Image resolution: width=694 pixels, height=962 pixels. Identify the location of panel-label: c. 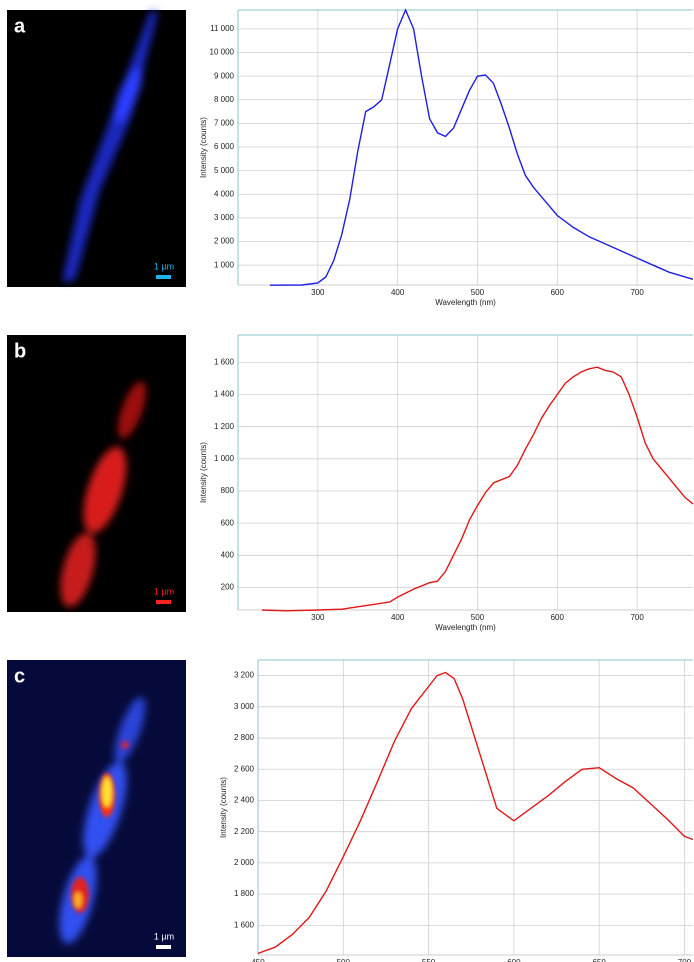
(19, 676).